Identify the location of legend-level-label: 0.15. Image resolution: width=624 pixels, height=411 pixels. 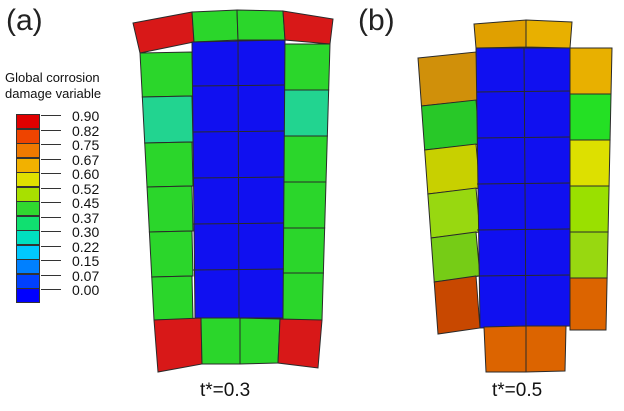
(86, 261).